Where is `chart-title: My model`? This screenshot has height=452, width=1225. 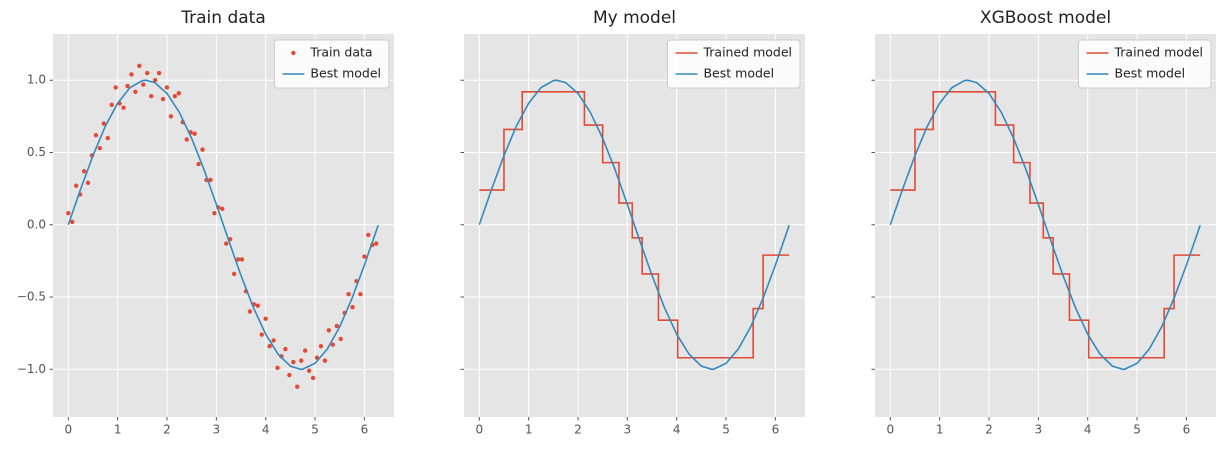 chart-title: My model is located at coordinates (634, 18).